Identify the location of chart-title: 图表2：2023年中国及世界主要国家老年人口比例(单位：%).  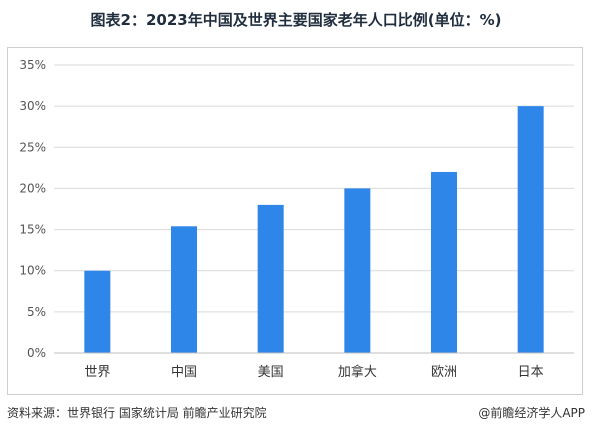
(296, 20).